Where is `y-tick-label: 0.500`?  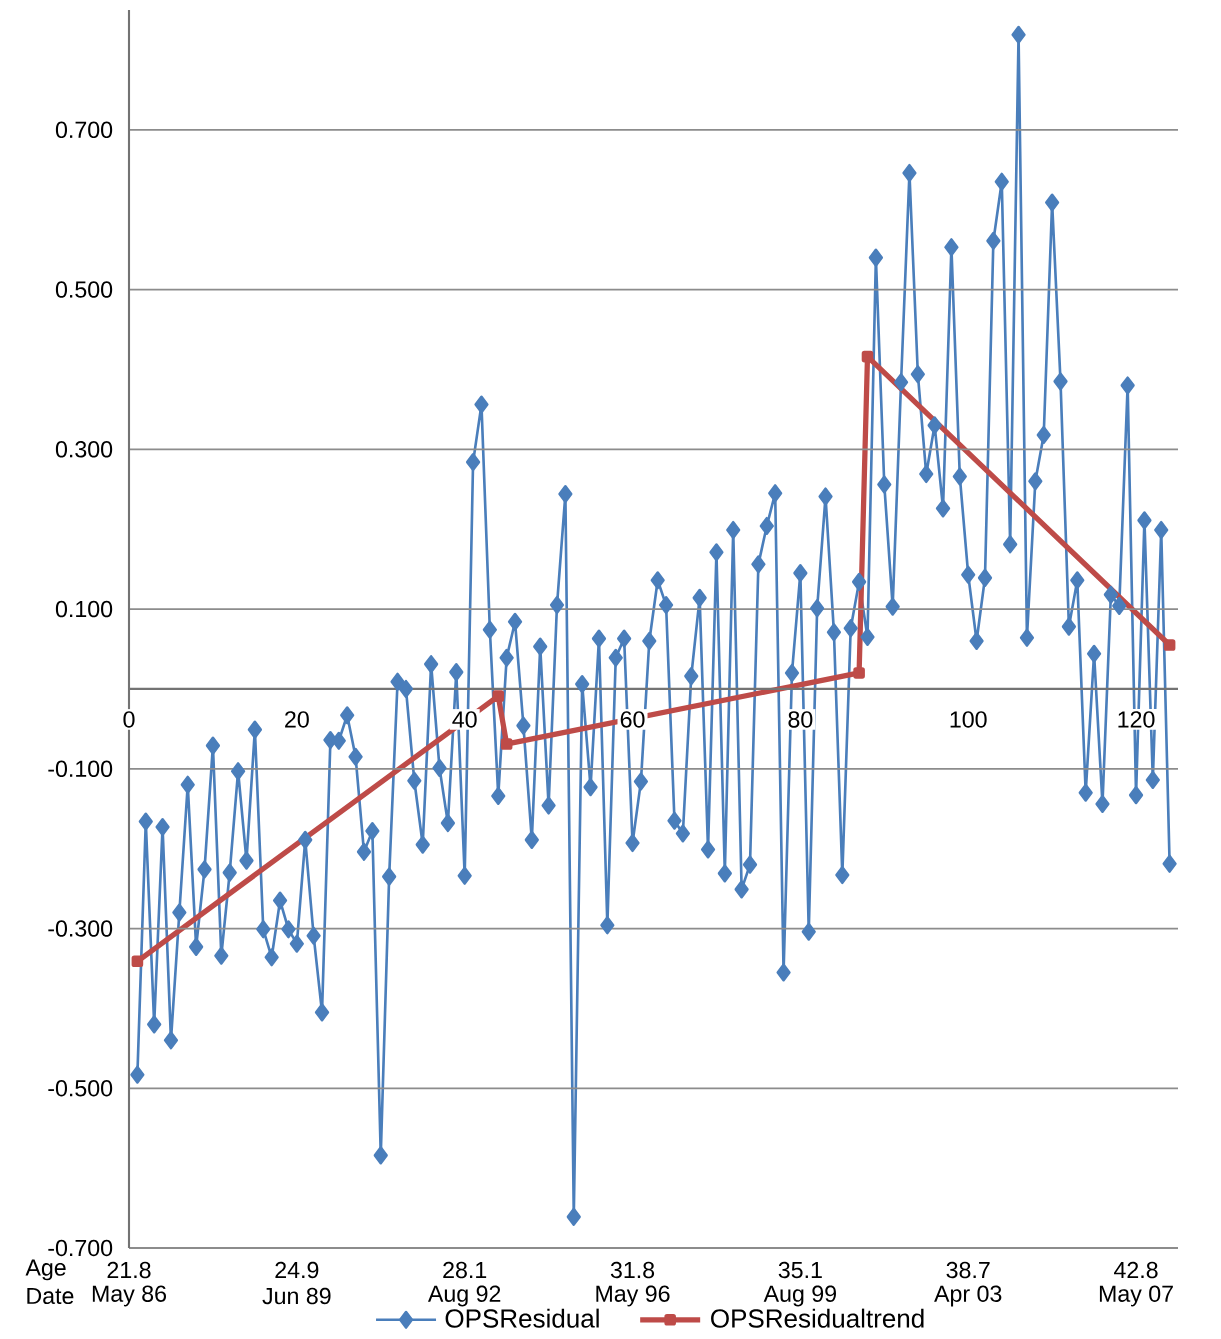
y-tick-label: 0.500 is located at coordinates (84, 289).